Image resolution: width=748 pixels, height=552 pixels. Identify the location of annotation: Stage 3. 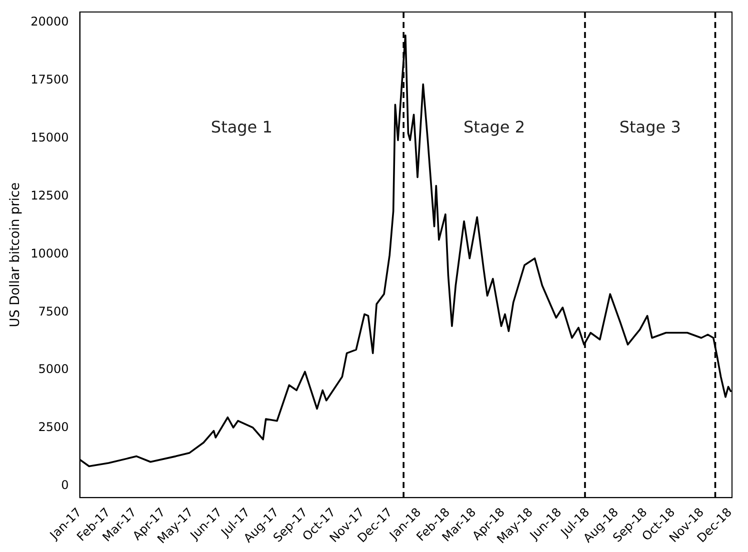
(650, 127).